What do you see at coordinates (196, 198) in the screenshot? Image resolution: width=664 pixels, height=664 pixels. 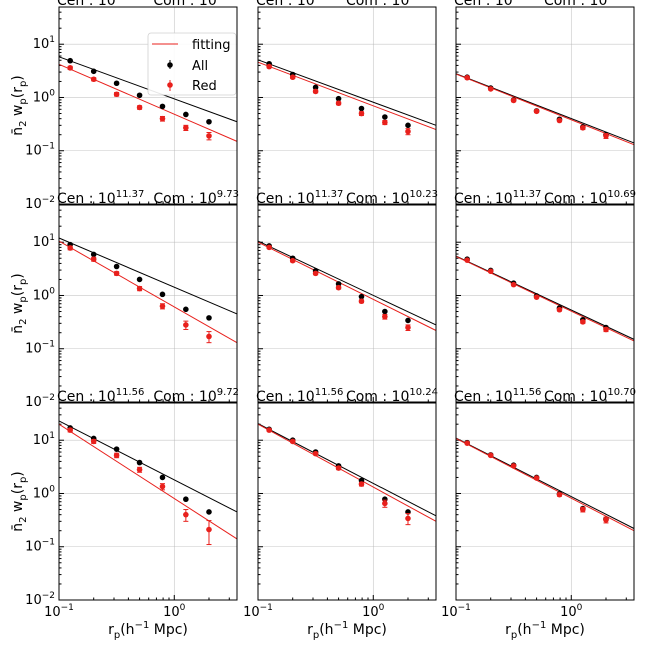 I see `panel-title-com: Com : 109.73` at bounding box center [196, 198].